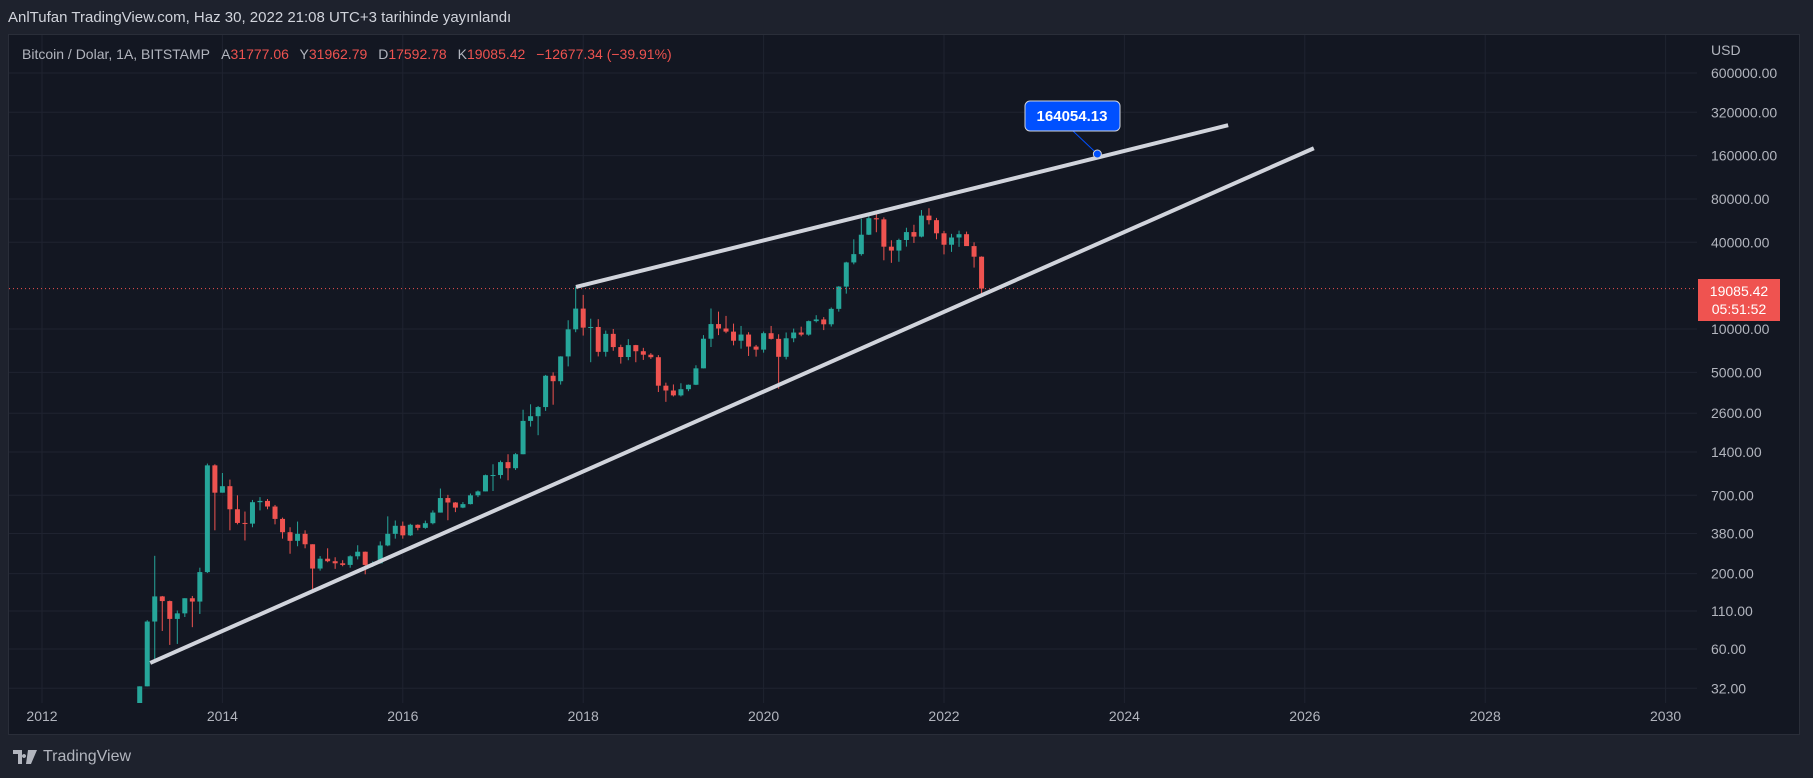 The width and height of the screenshot is (1813, 778). I want to click on tradingview-logo: TradingView, so click(72, 757).